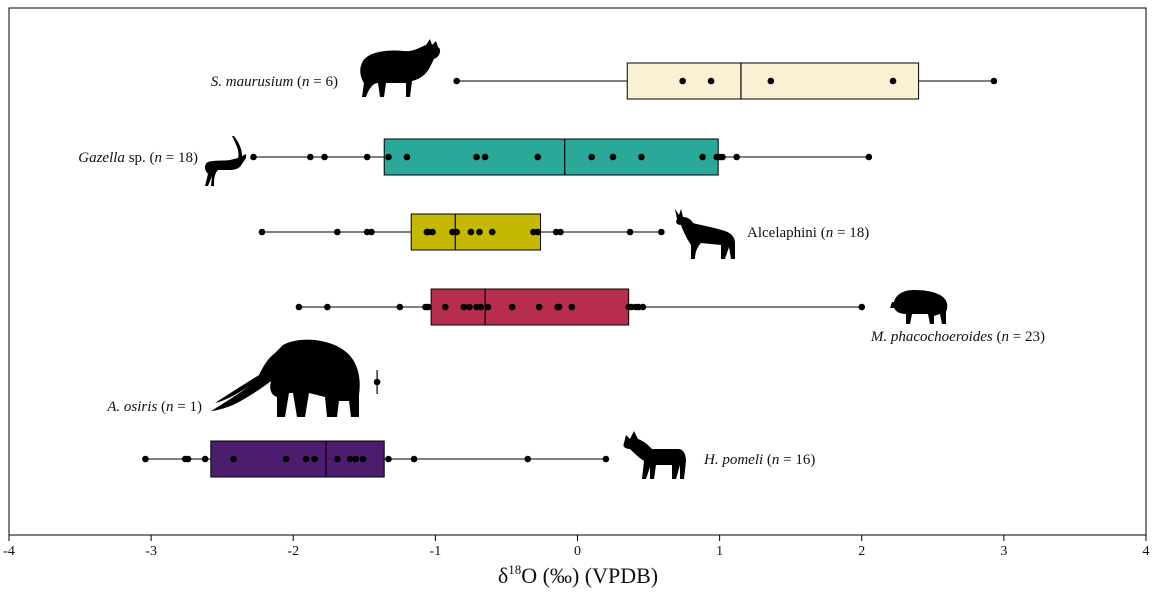 This screenshot has width=1153, height=592. What do you see at coordinates (188, 407) in the screenshot?
I see `series-label-post: = 1)` at bounding box center [188, 407].